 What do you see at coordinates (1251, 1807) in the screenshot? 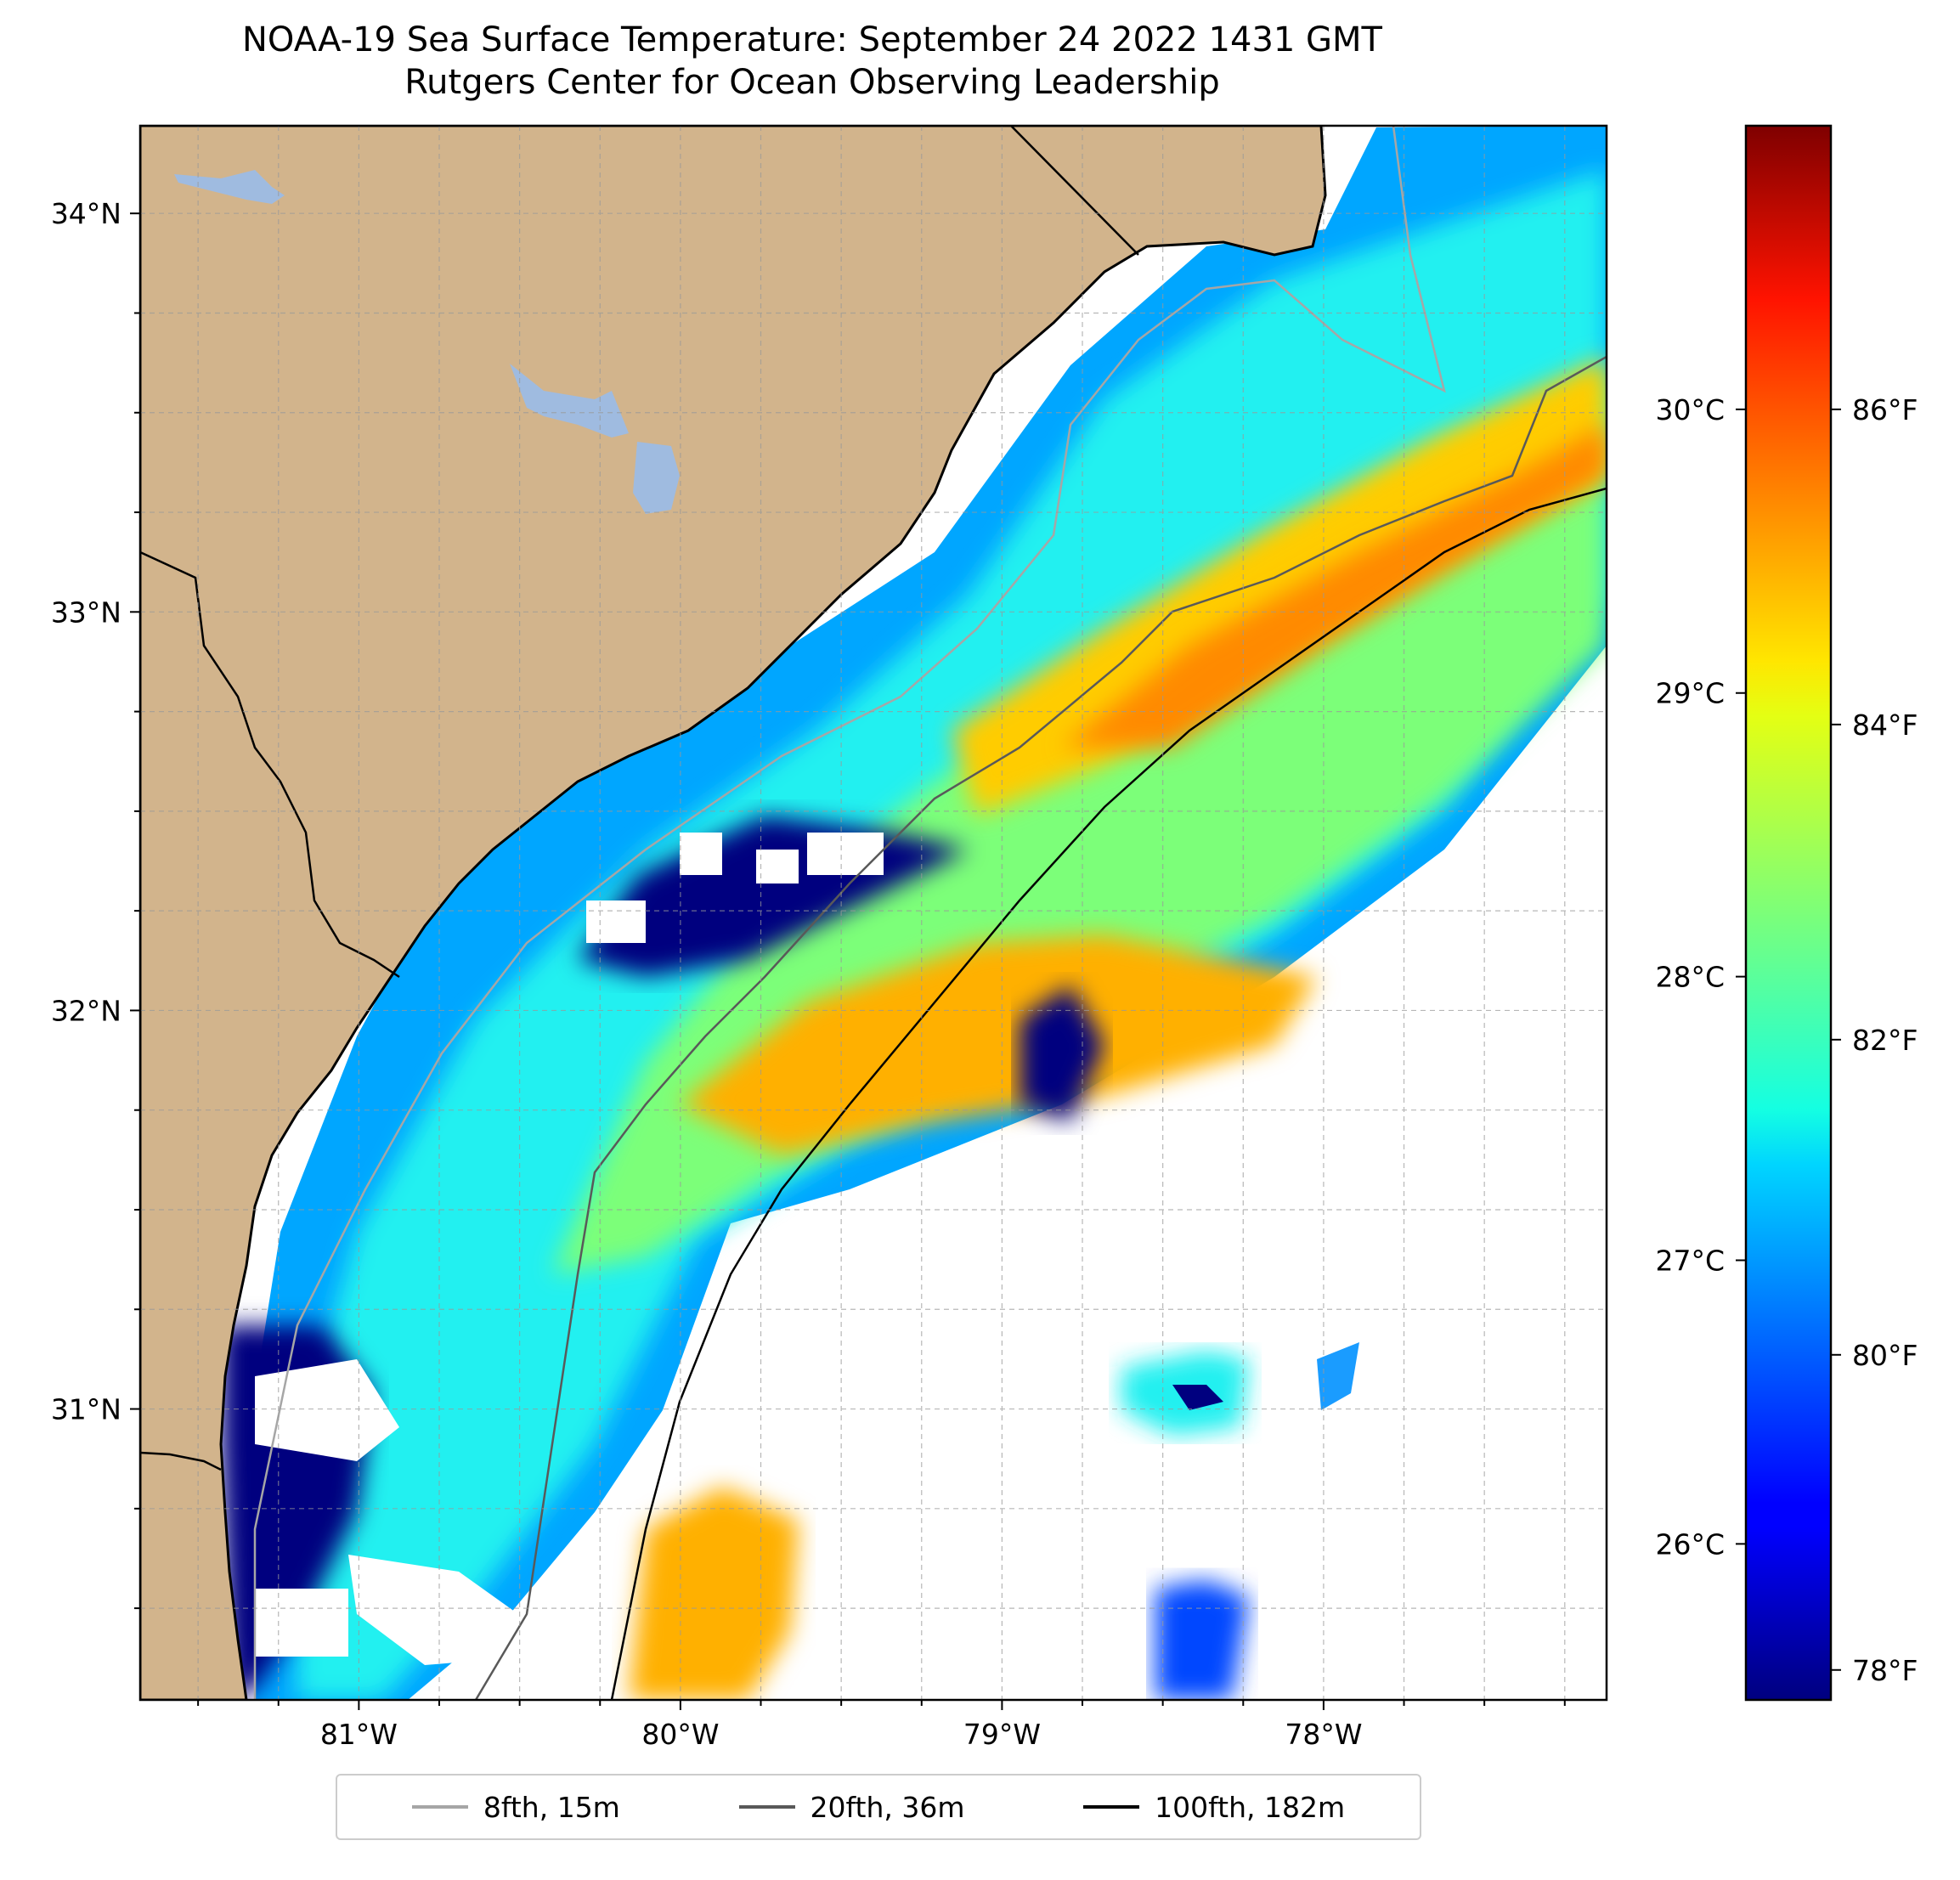
I see `legend-label: 100fth, 182m` at bounding box center [1251, 1807].